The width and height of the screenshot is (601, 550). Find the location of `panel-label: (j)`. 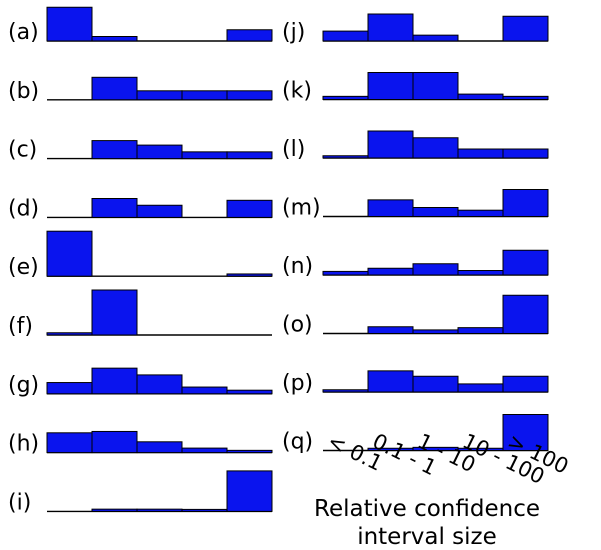

panel-label: (j) is located at coordinates (293, 32).